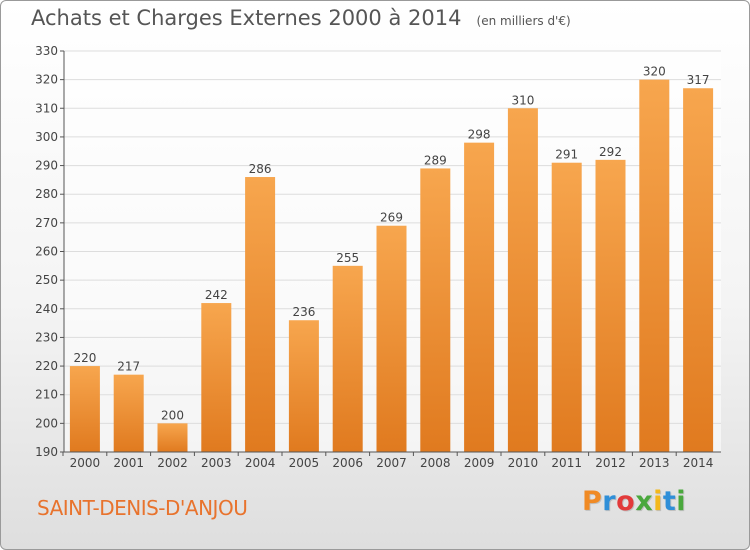 The width and height of the screenshot is (750, 550). I want to click on proxiti-logo: Proxiti, so click(634, 501).